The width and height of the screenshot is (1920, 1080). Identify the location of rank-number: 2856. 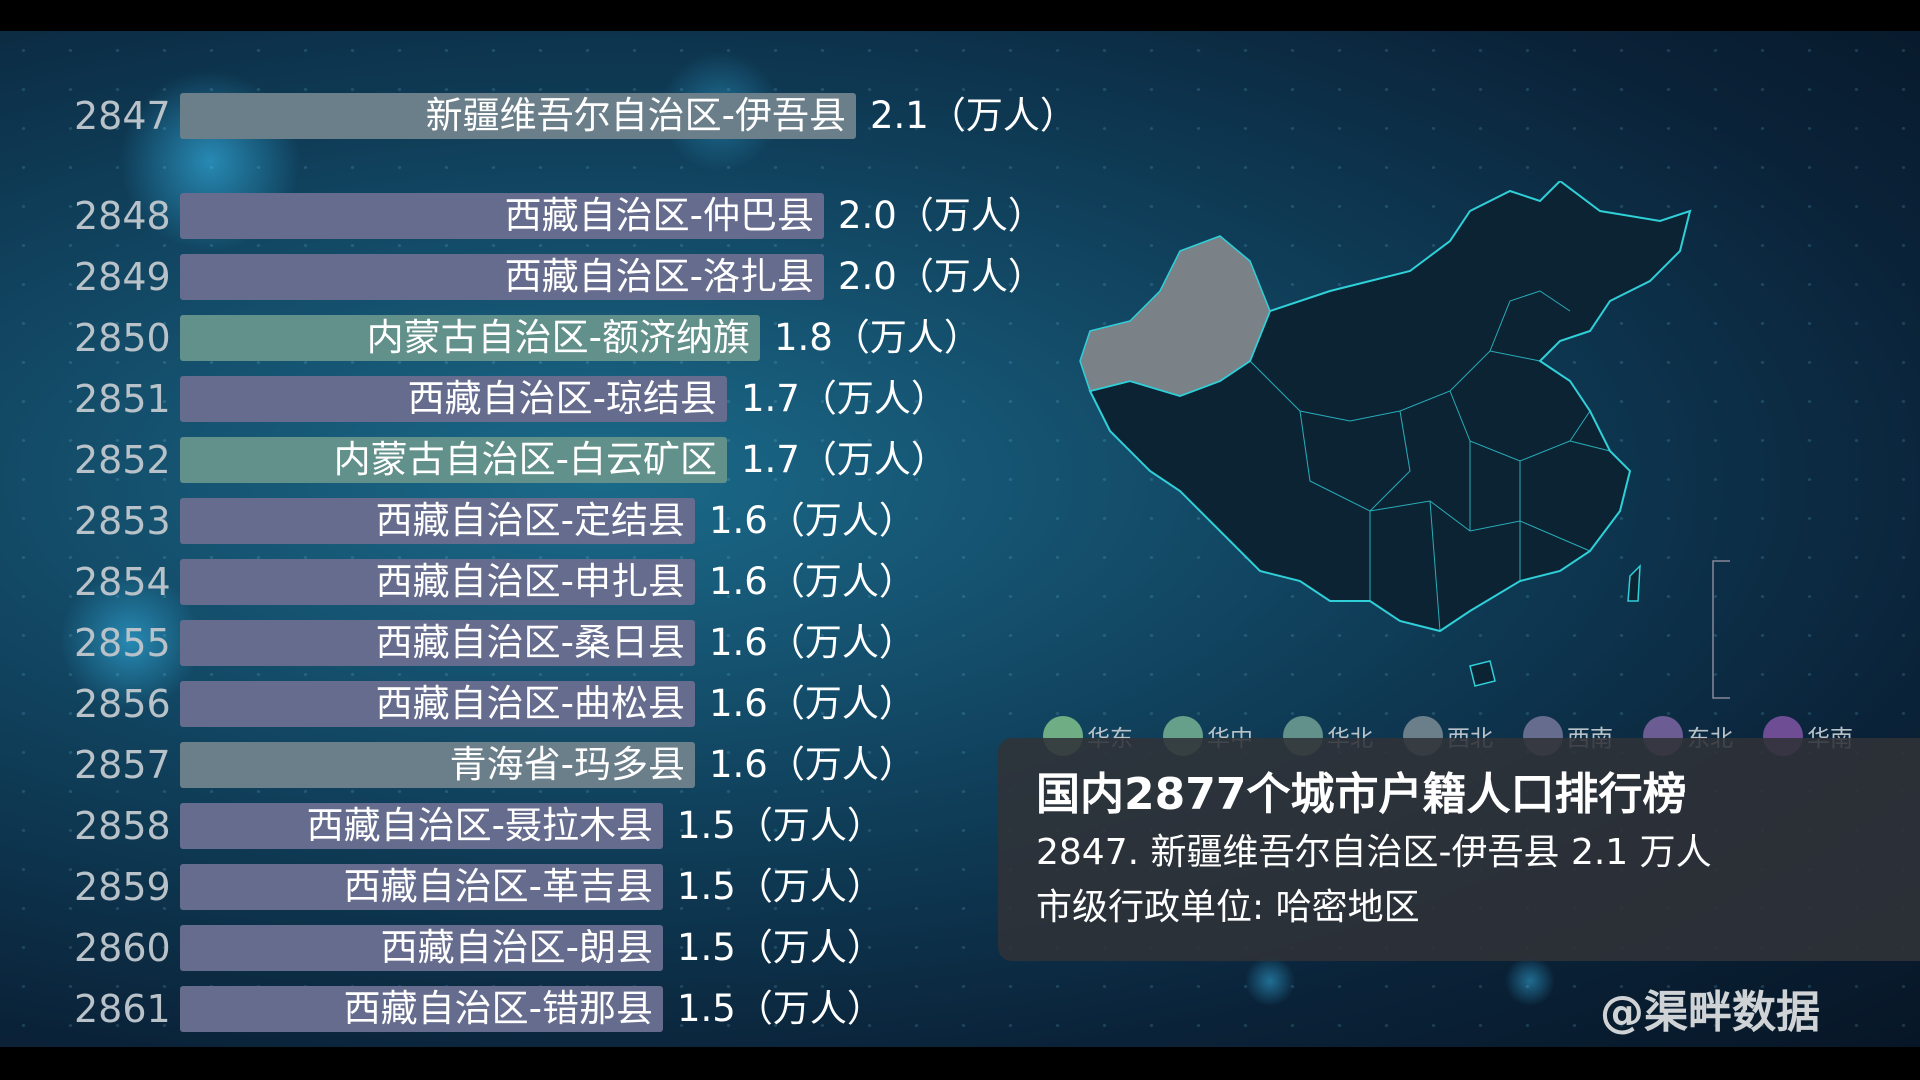
(122, 704).